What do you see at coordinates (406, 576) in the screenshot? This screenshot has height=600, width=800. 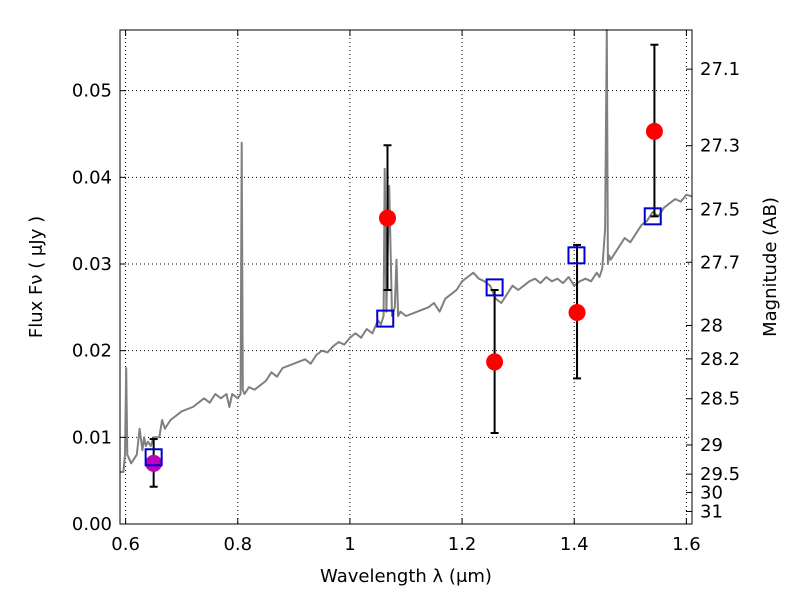 I see `x-axis-label: Wavelength λ (μm)` at bounding box center [406, 576].